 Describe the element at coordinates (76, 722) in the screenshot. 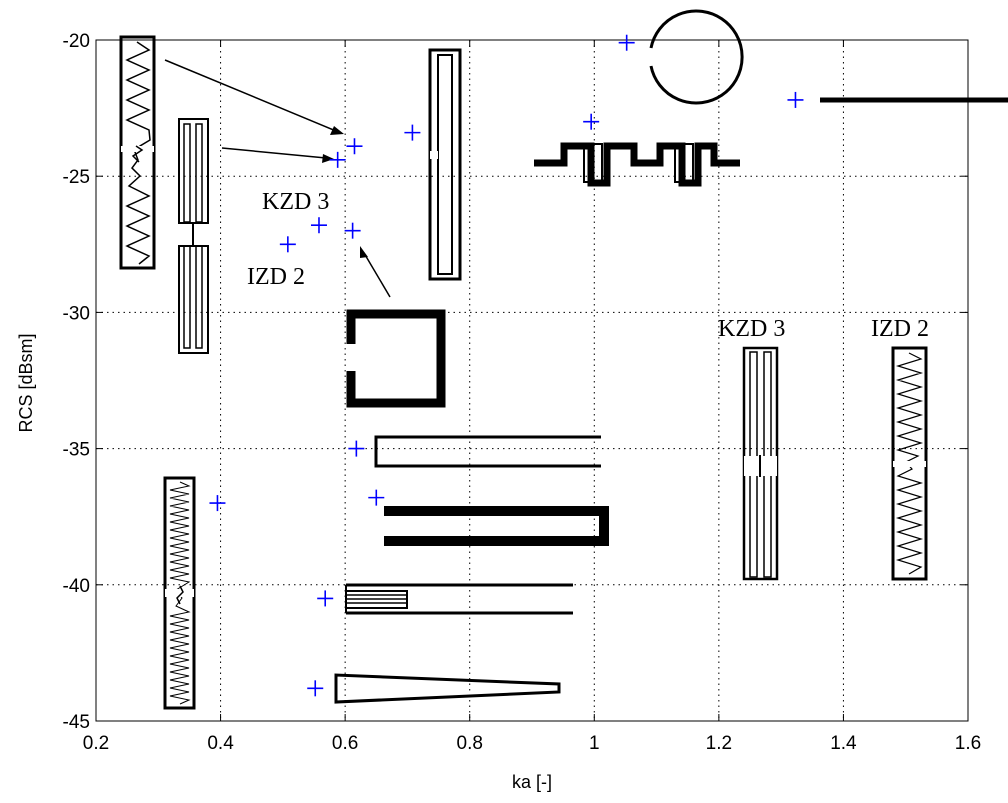

I see `y-tick-label: -45` at that location.